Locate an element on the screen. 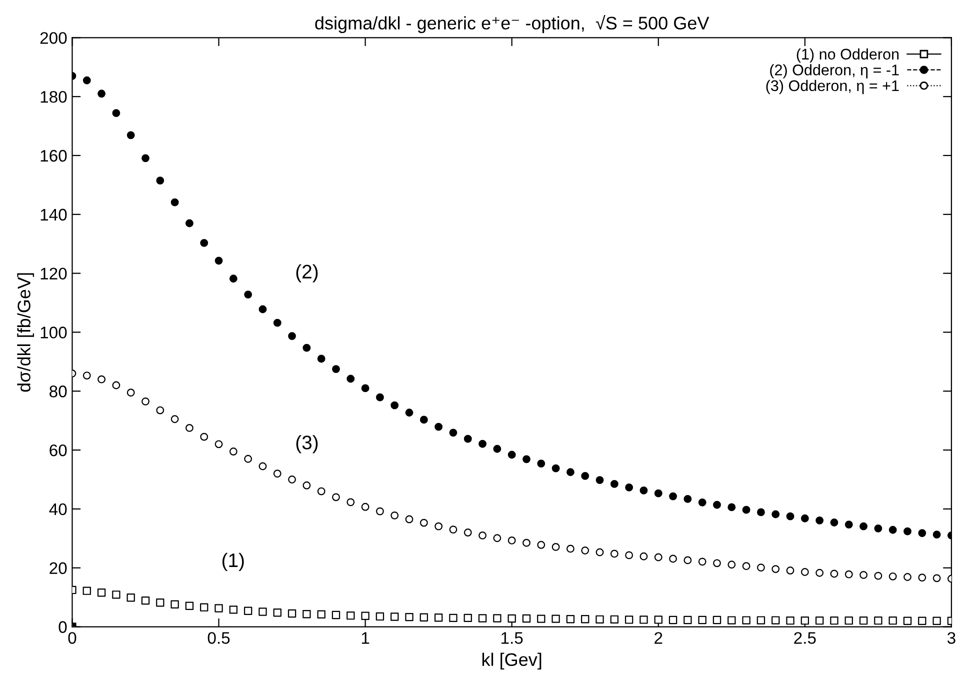 The height and width of the screenshot is (685, 963). y-tick-label: 100 is located at coordinates (53, 332).